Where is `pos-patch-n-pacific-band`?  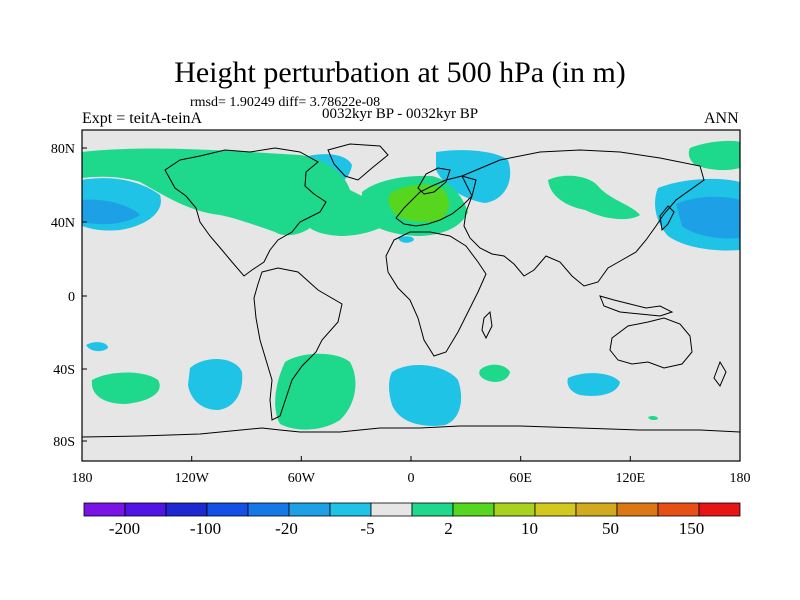 pos-patch-n-pacific-band is located at coordinates (236, 192).